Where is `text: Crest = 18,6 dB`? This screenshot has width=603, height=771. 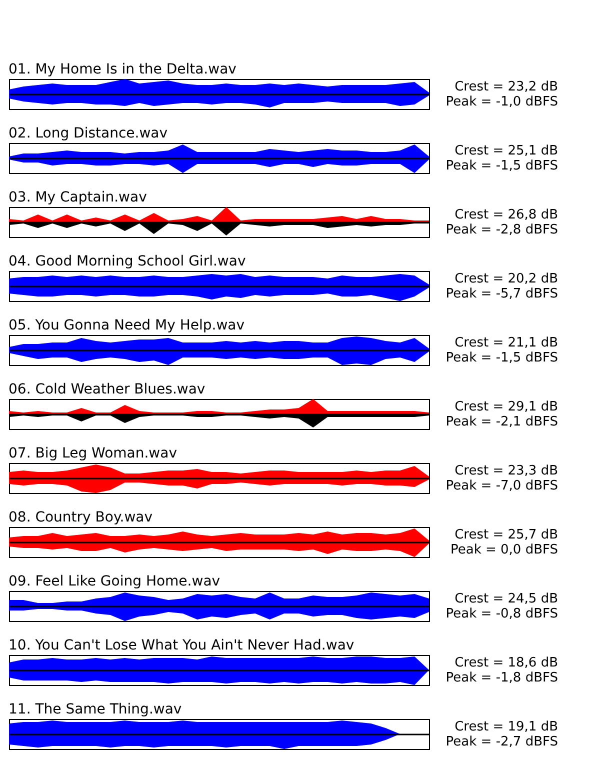 text: Crest = 18,6 dB is located at coordinates (506, 663).